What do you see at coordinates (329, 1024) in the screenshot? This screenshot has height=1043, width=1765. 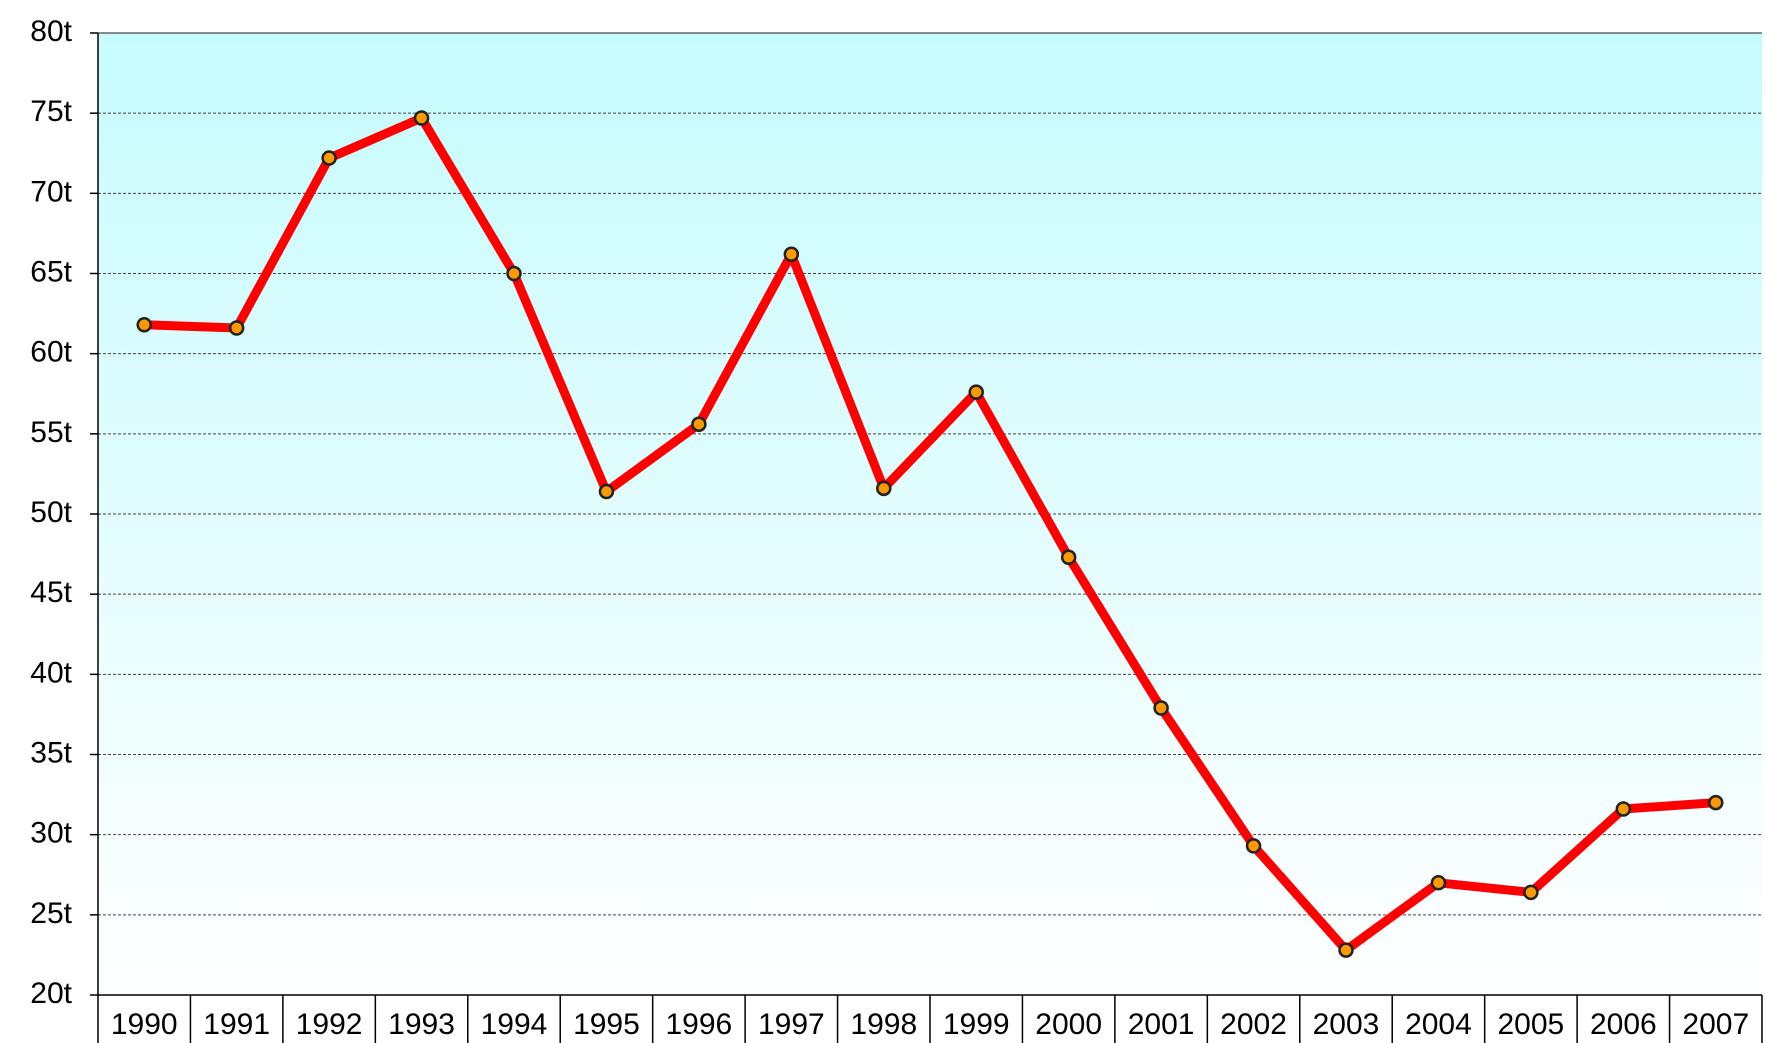 I see `x-tick-label: 1992` at bounding box center [329, 1024].